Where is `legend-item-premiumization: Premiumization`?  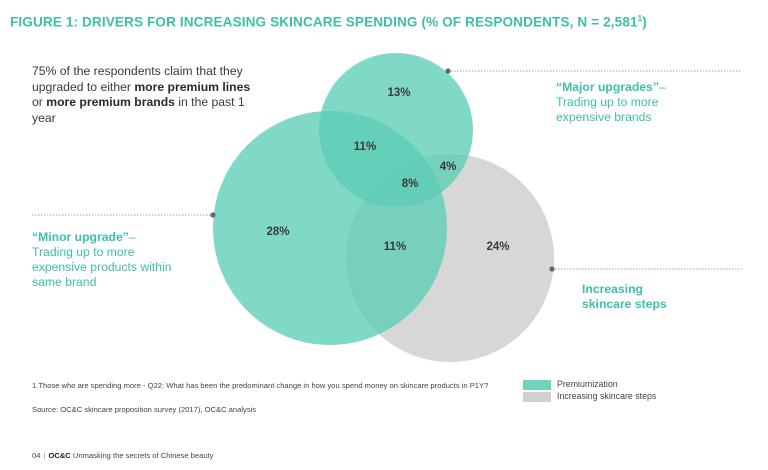 legend-item-premiumization: Premiumization is located at coordinates (570, 384).